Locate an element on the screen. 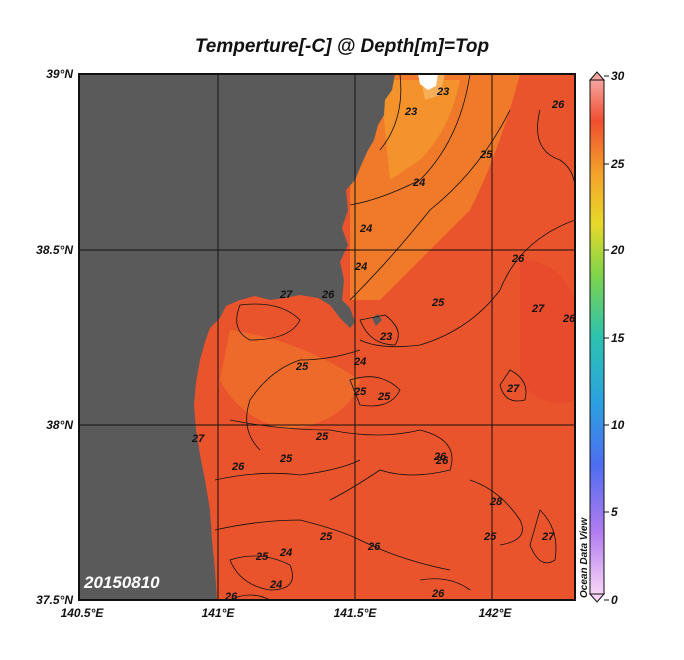 The image size is (684, 660). colorbar-tick: 10 is located at coordinates (618, 425).